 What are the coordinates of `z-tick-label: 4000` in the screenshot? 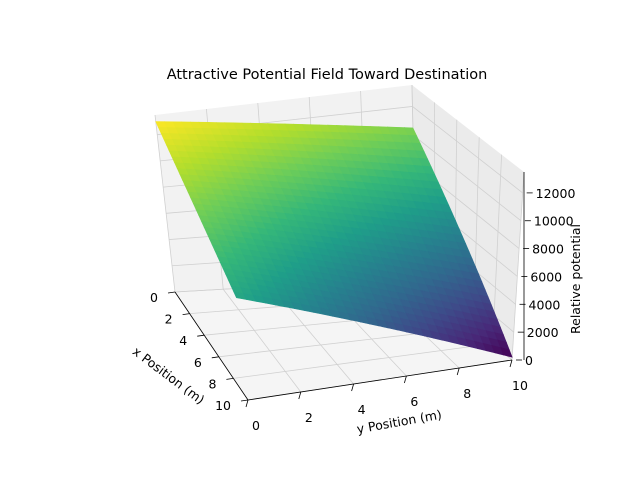 It's located at (545, 304).